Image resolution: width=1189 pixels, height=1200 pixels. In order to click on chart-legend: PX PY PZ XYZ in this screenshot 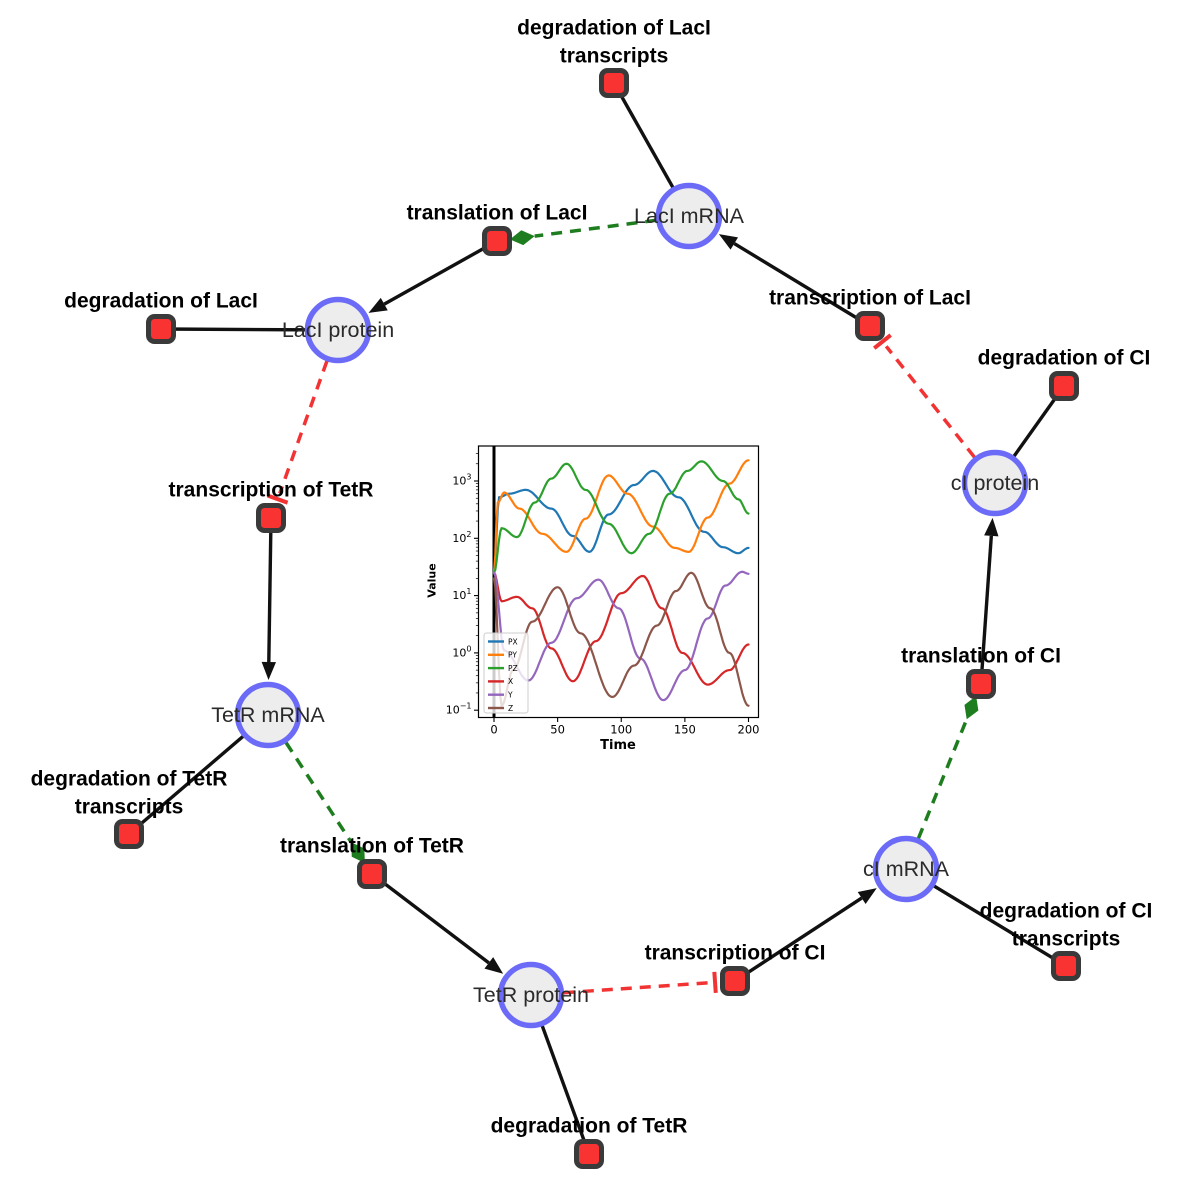, I will do `click(506, 673)`.